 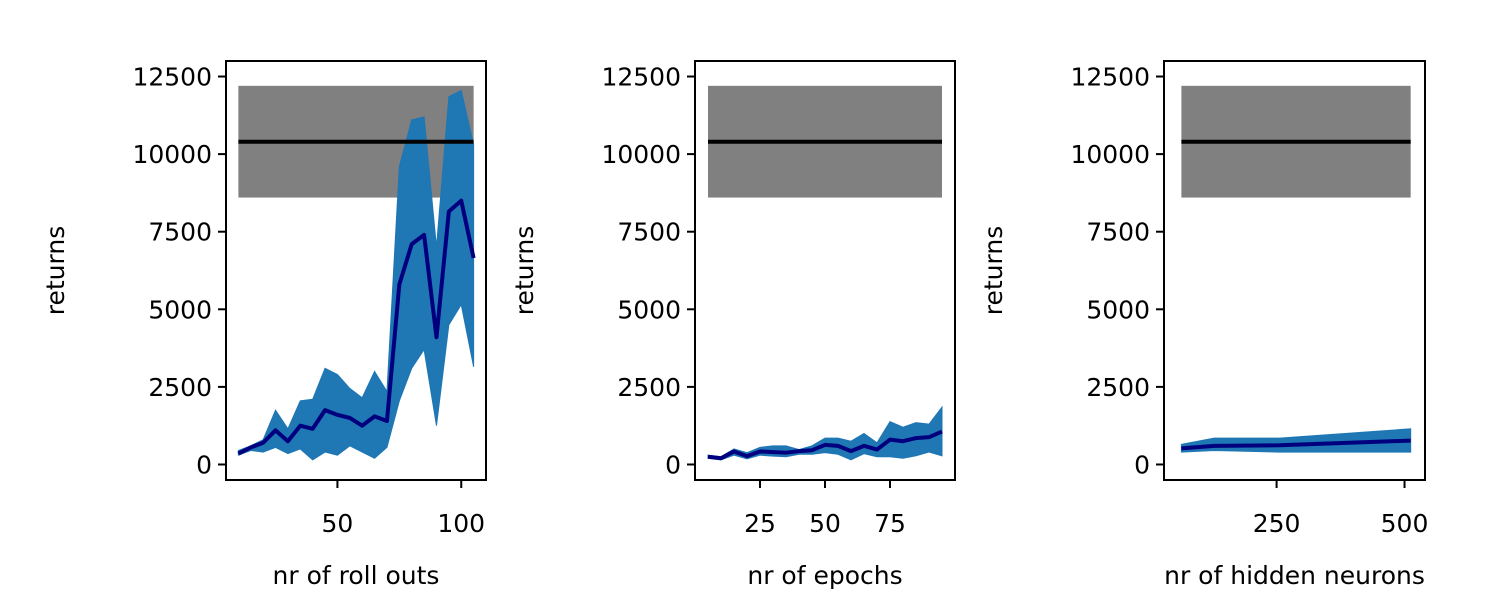 I want to click on x-tick-label: 100, so click(x=461, y=523).